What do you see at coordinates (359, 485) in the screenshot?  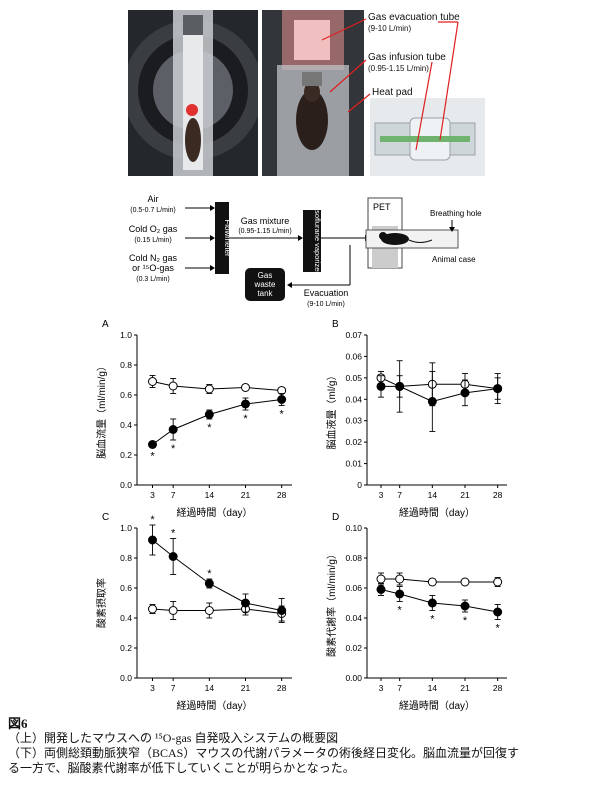 I see `chart-b-y-tick-label: 0` at bounding box center [359, 485].